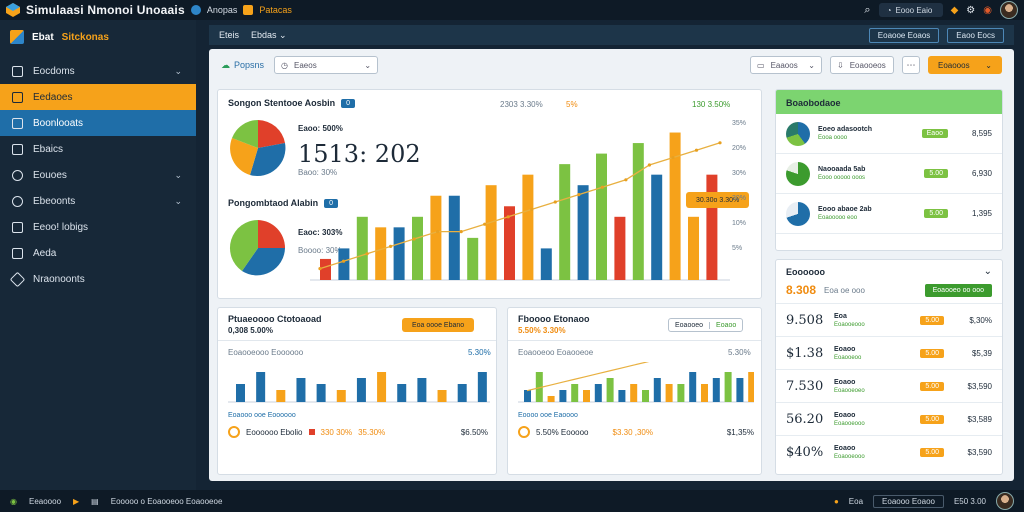  I want to click on sidebar-item-dashboard: Eocdoms ⌄, so click(98, 71).